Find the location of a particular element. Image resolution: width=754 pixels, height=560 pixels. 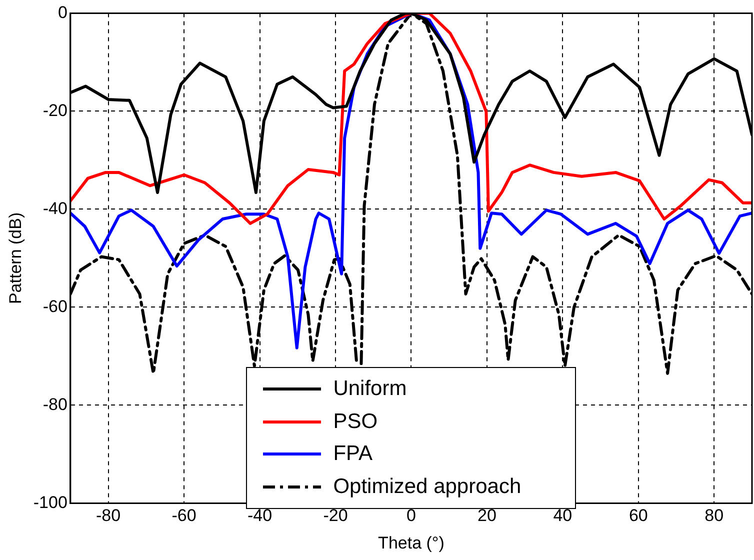

x-axis-title: Theta (°) is located at coordinates (411, 542).